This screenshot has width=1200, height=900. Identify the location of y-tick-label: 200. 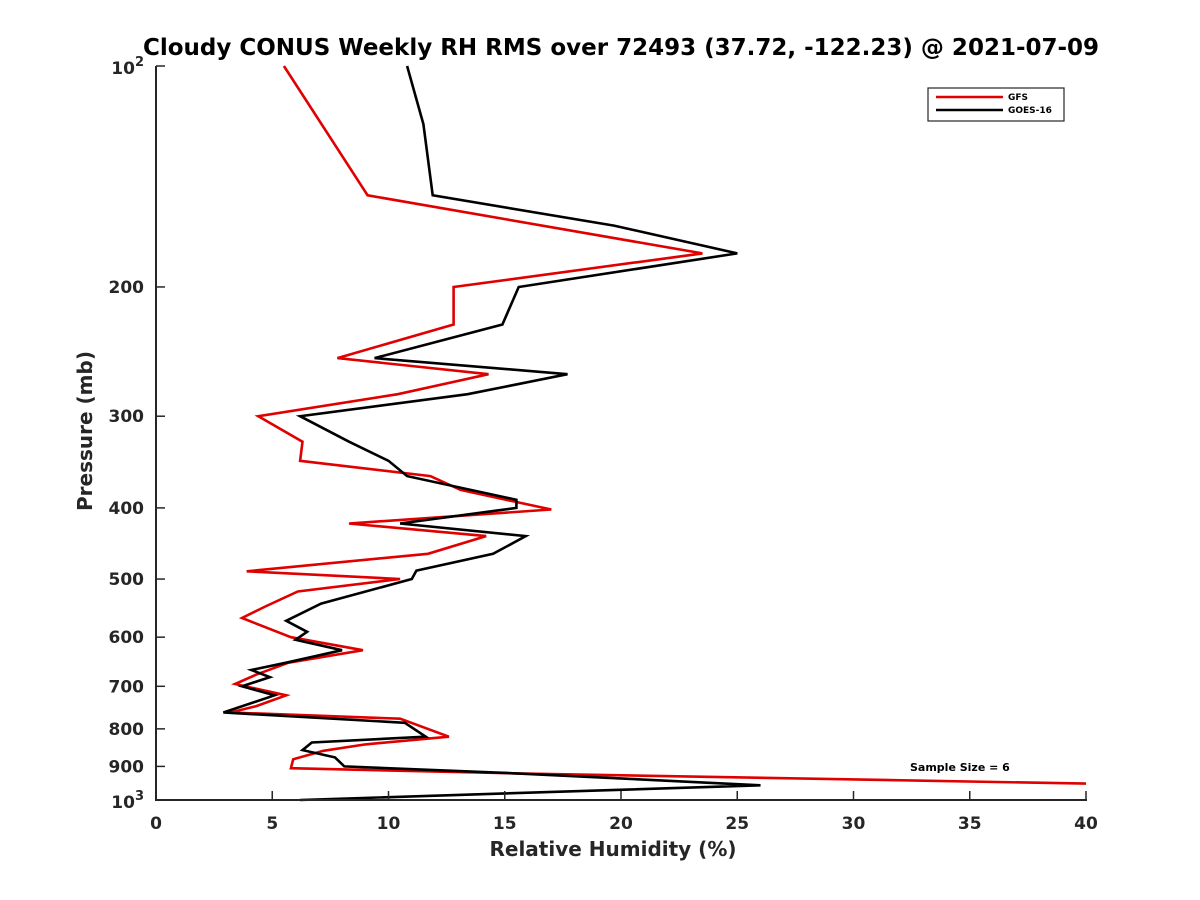
(127, 288).